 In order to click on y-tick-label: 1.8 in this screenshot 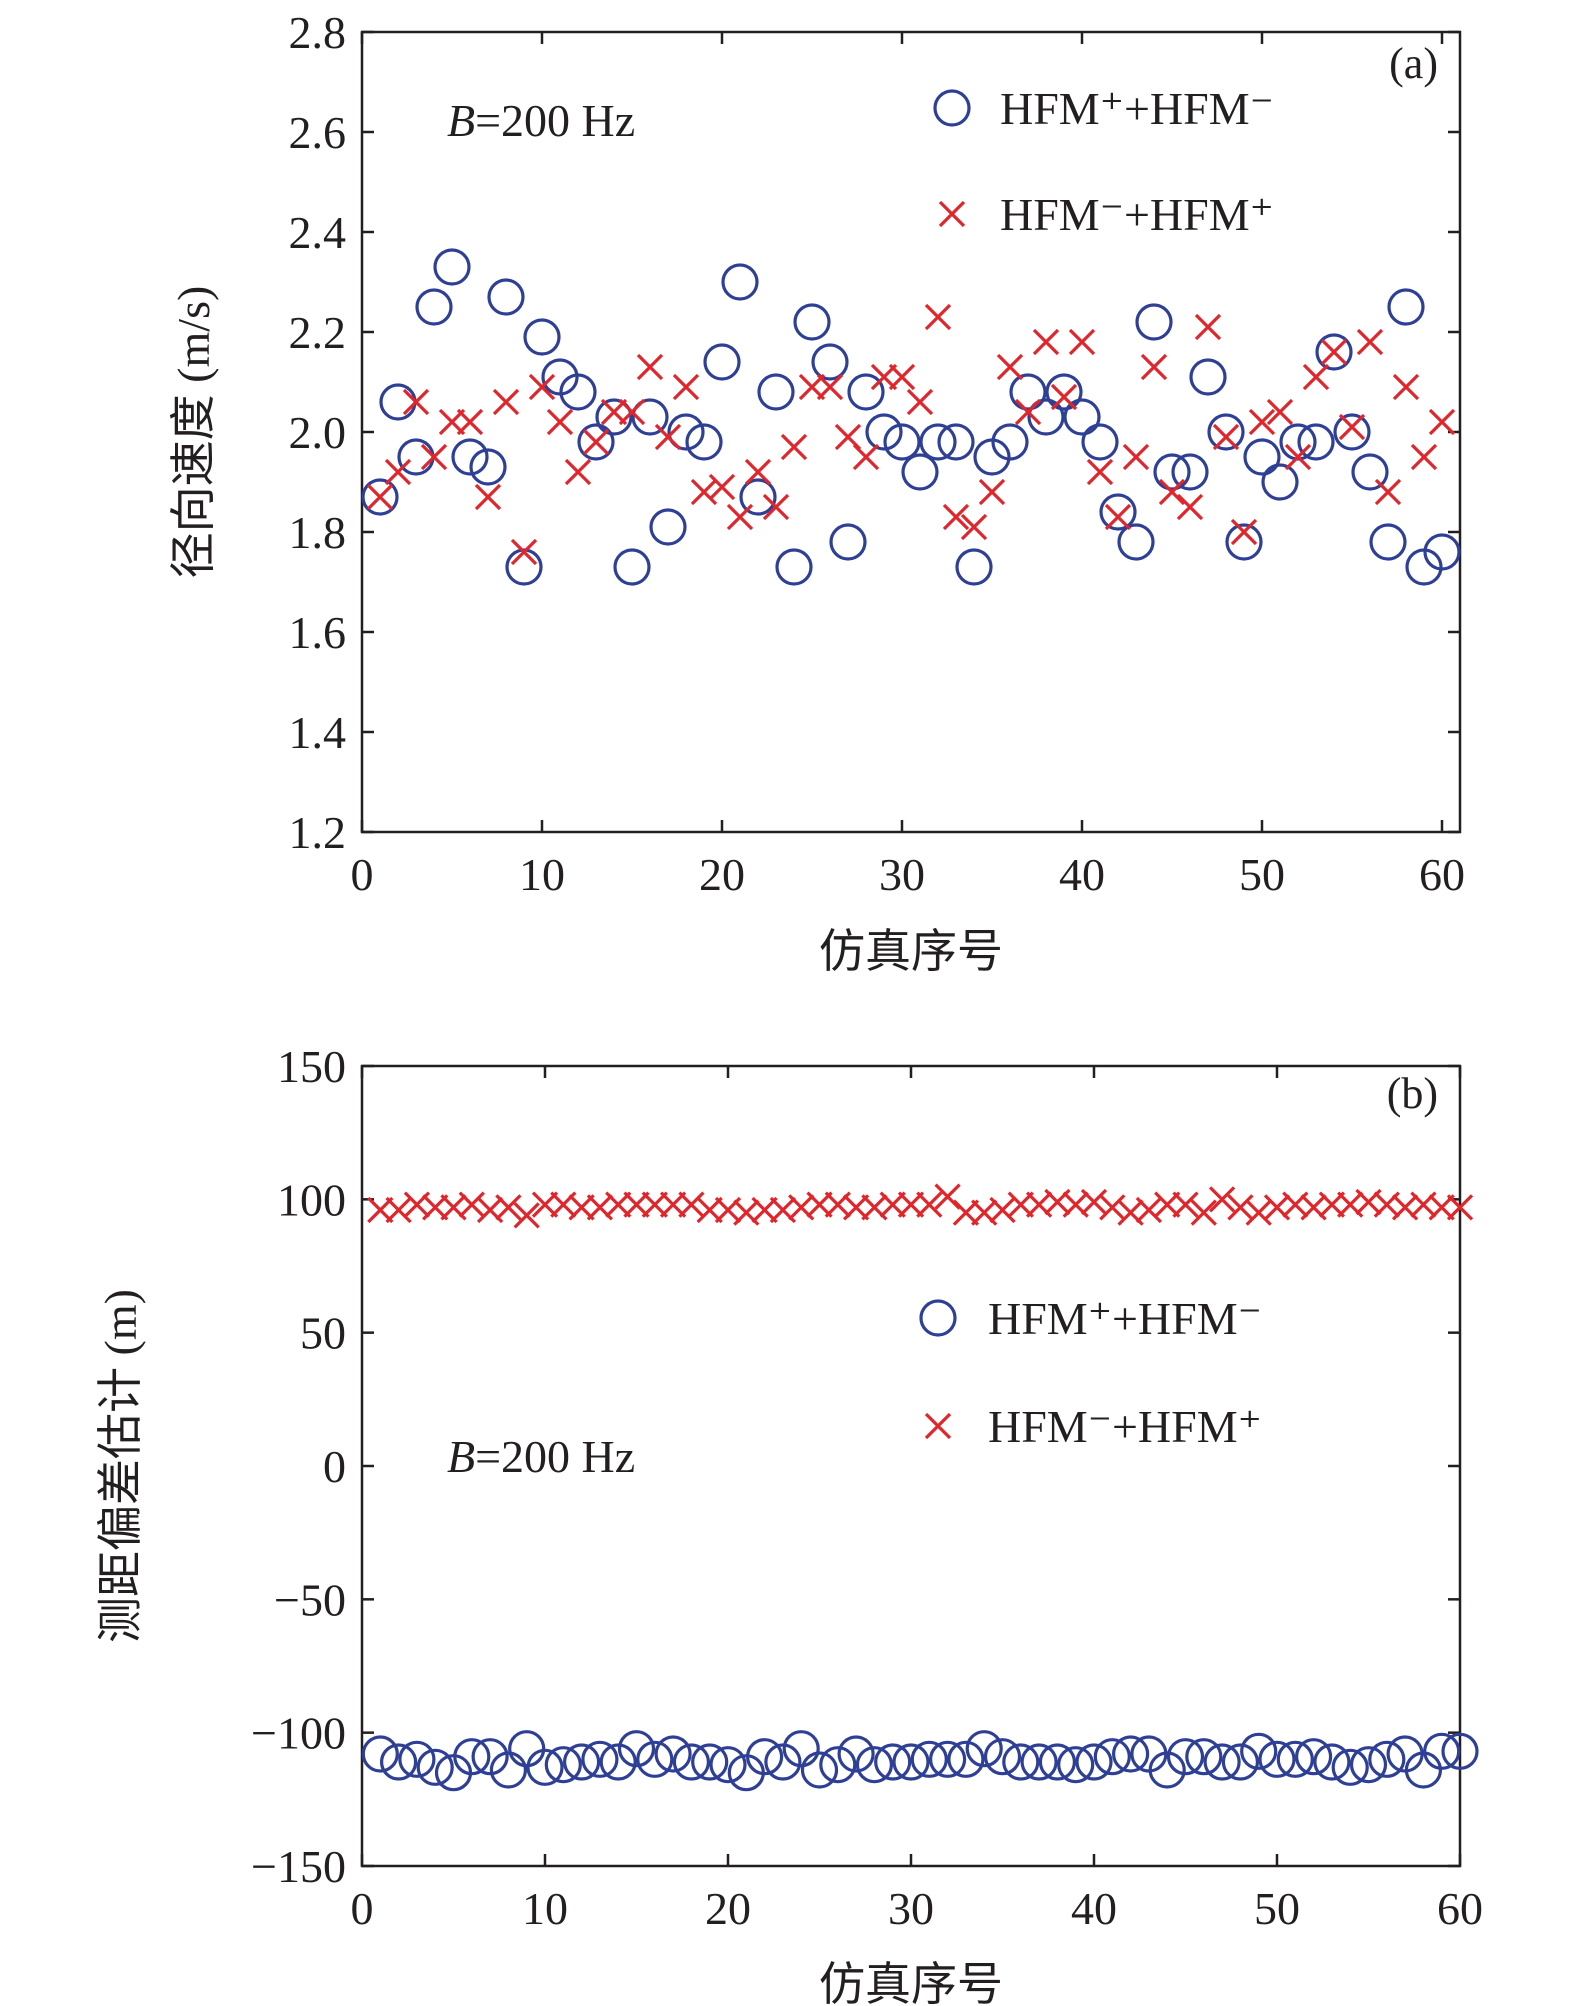, I will do `click(318, 532)`.